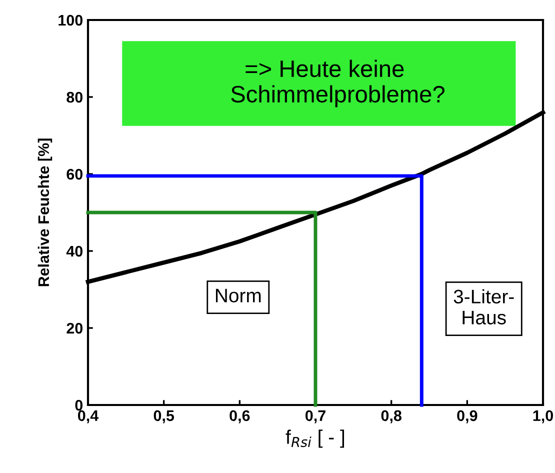 This screenshot has height=473, width=555. Describe the element at coordinates (484, 306) in the screenshot. I see `annotation: 3-Liter- Haus` at that location.